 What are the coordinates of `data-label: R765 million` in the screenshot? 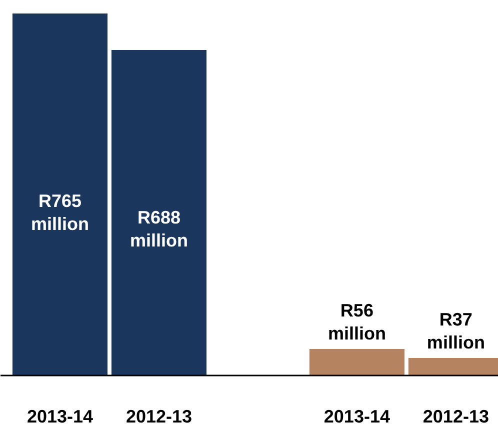 It's located at (59, 212).